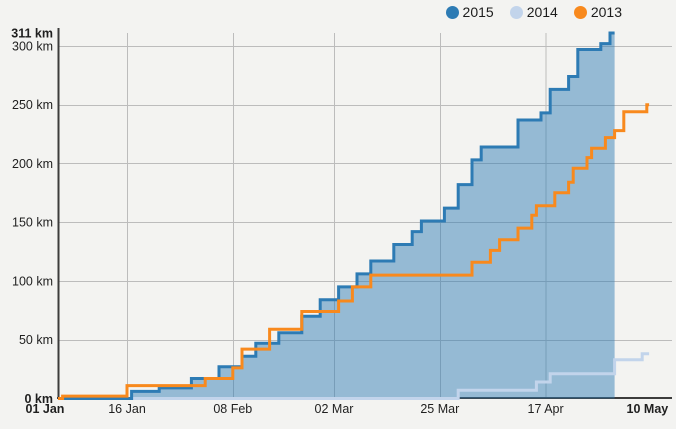  What do you see at coordinates (39, 399) in the screenshot?
I see `y-tick-label: 0 km` at bounding box center [39, 399].